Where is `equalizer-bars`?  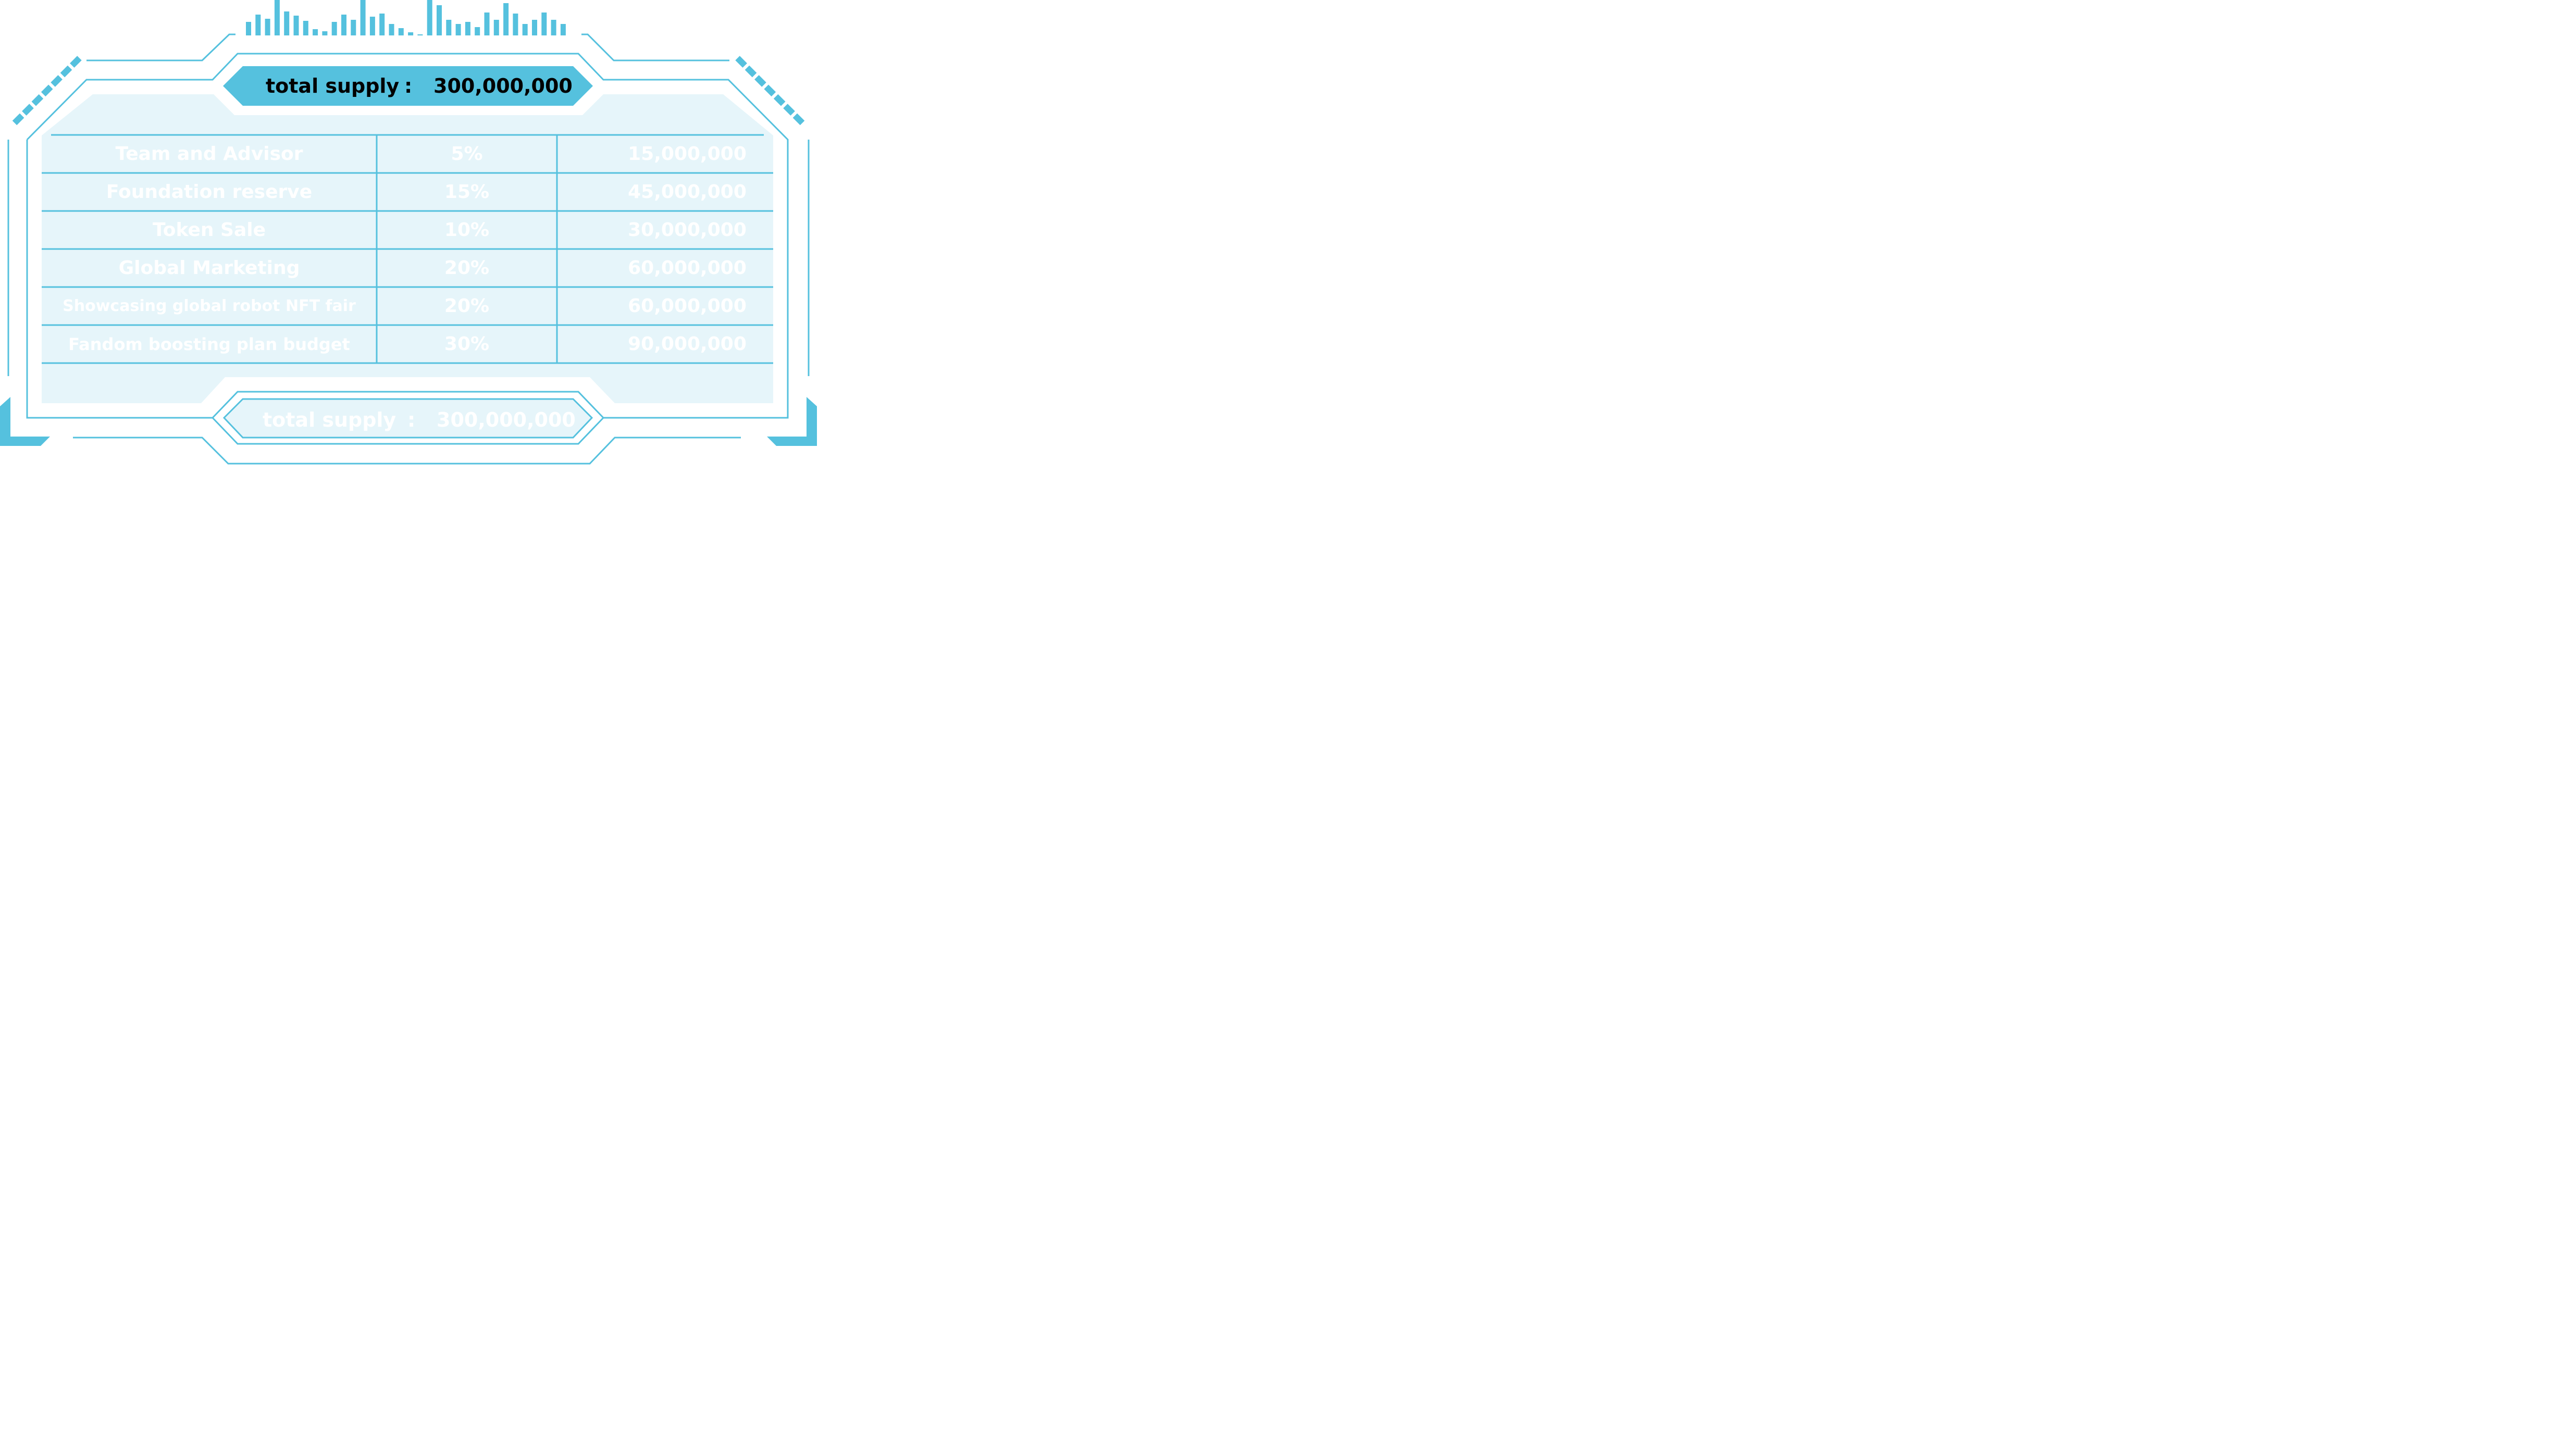
equalizer-bars is located at coordinates (406, 17).